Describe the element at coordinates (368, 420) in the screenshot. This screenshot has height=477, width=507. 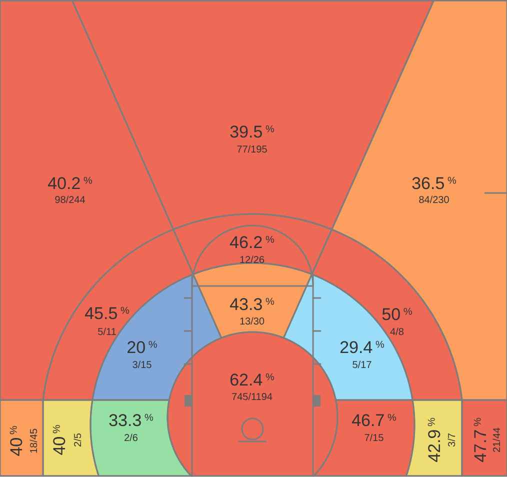
I see `data-label: 46.7` at that location.